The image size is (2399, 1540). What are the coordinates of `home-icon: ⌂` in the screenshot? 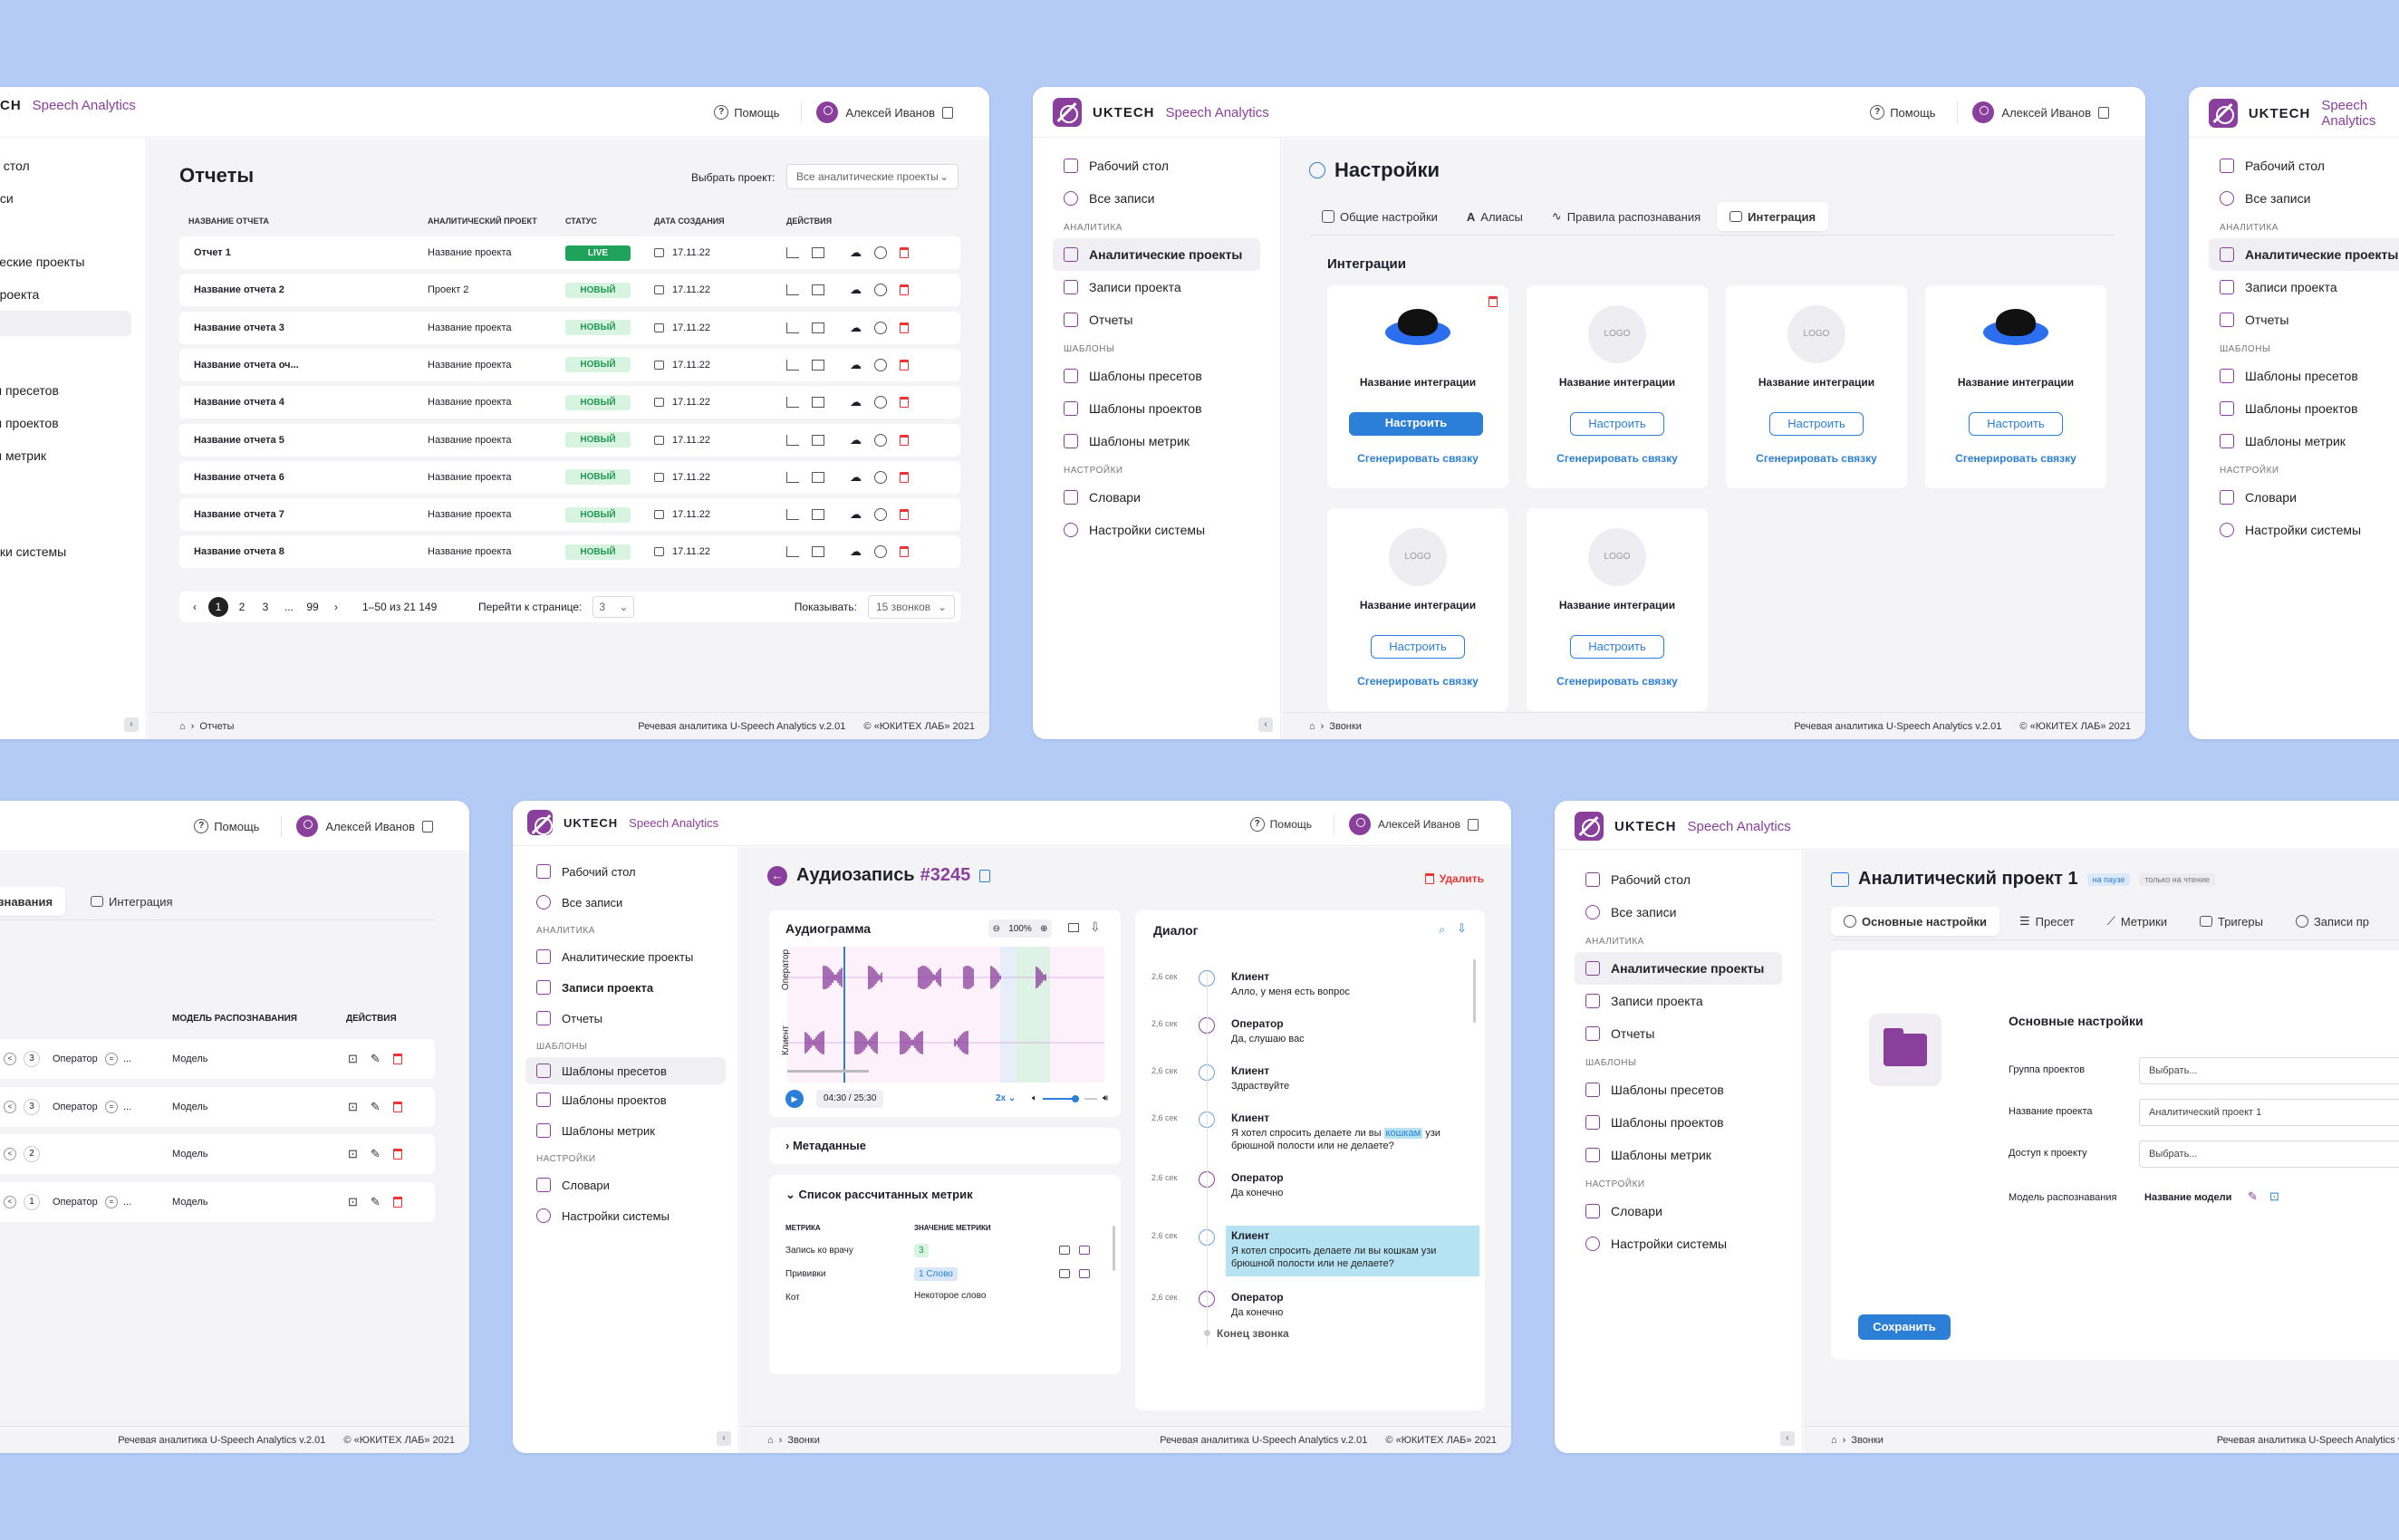 It's located at (770, 1440).